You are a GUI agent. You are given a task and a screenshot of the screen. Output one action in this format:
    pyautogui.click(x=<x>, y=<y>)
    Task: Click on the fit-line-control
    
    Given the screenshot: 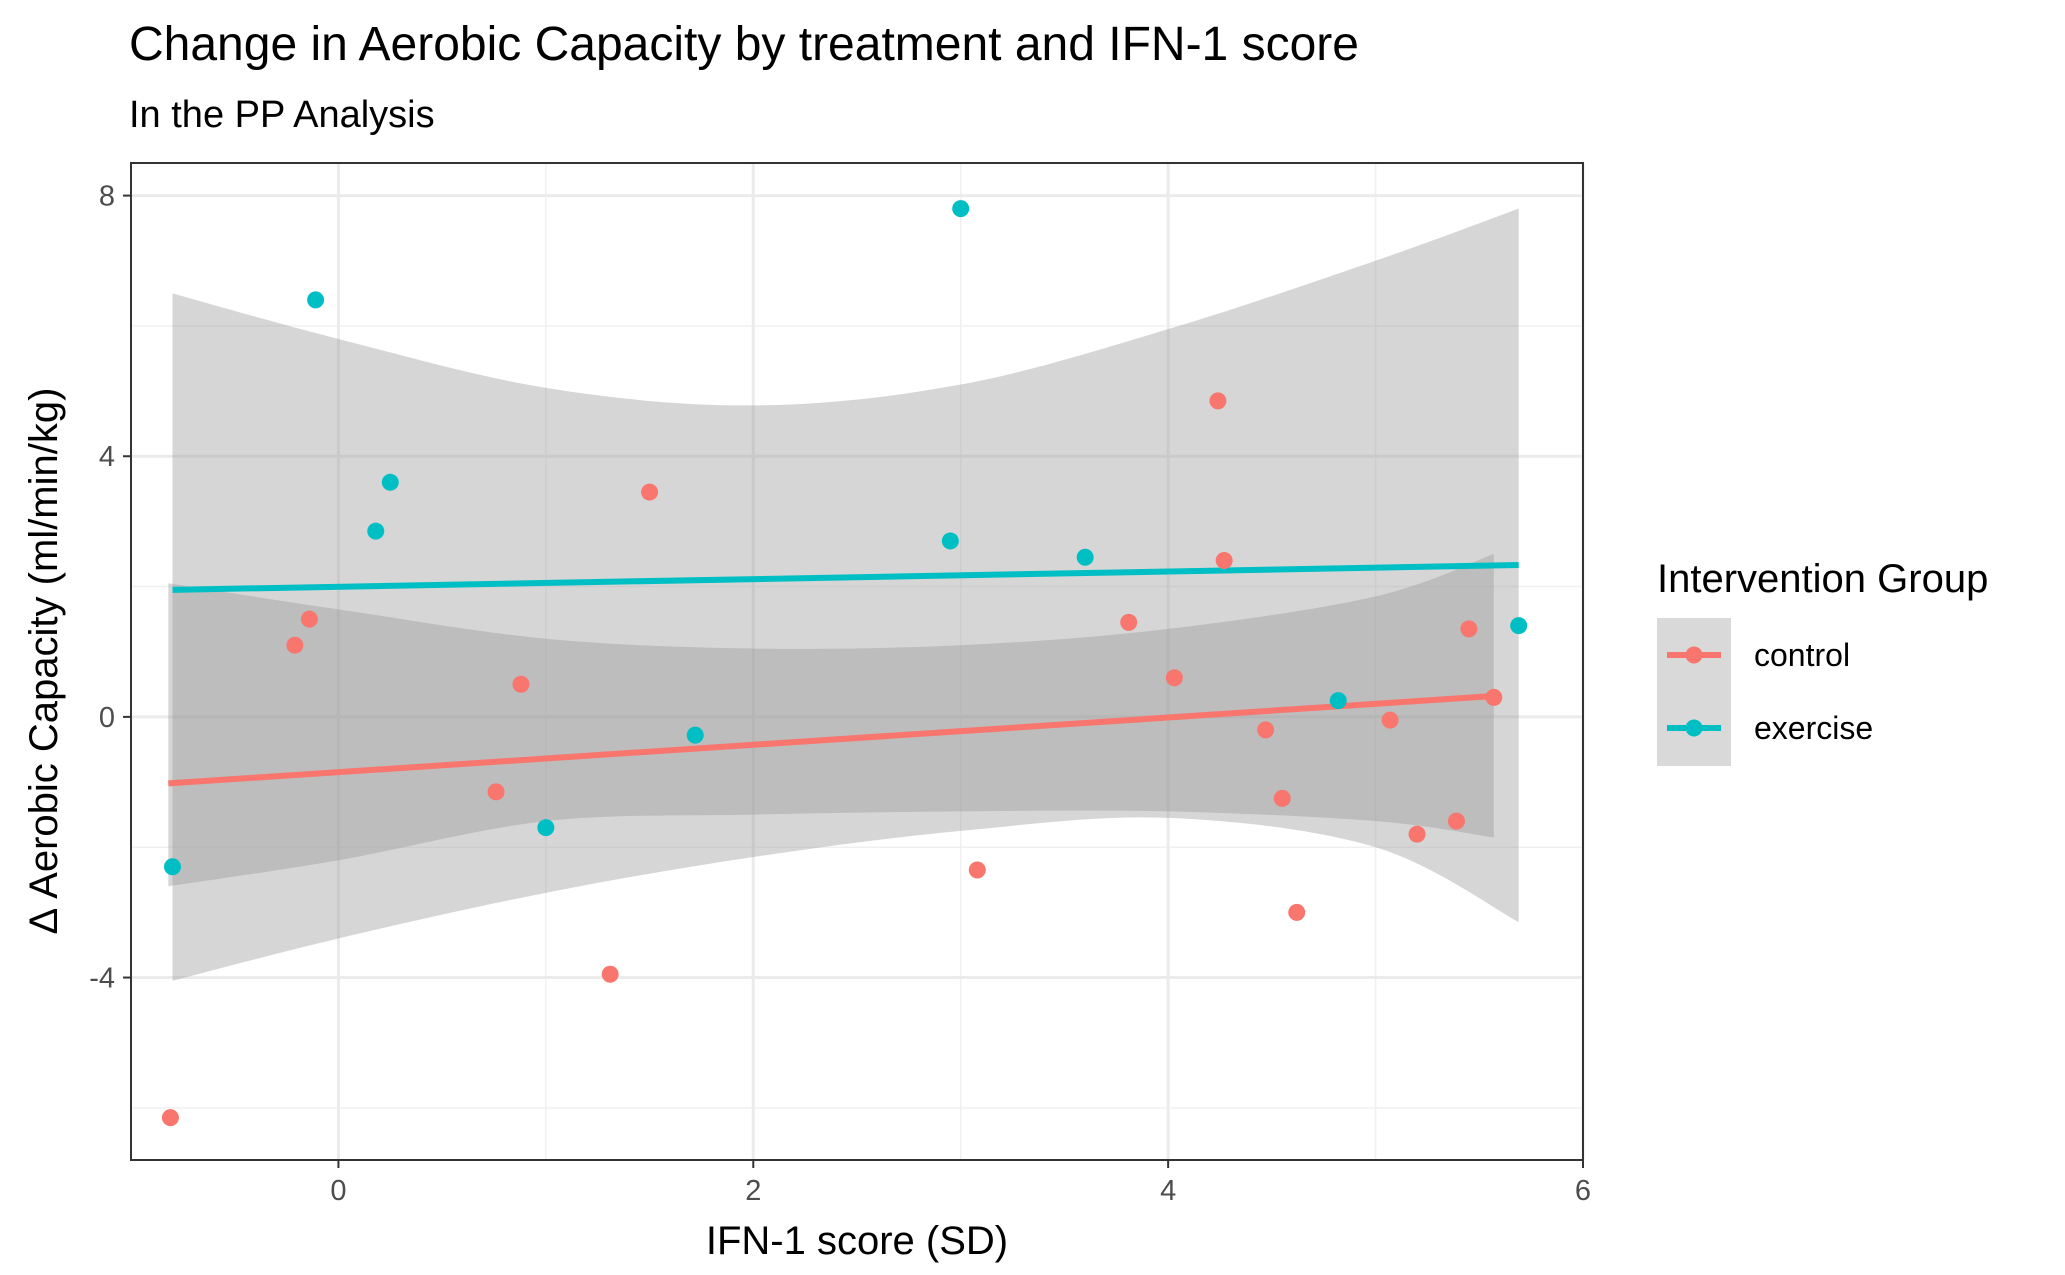 What is the action you would take?
    pyautogui.click(x=831, y=740)
    